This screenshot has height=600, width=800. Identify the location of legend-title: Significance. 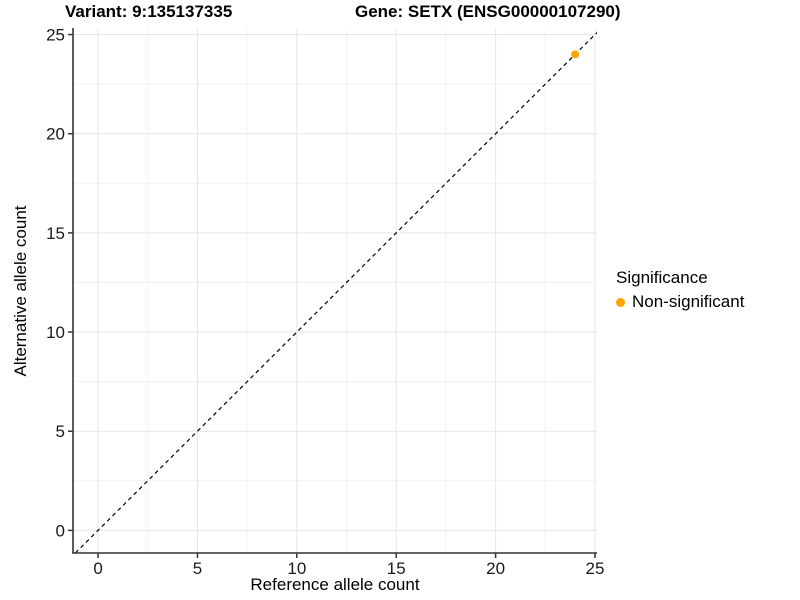
(662, 277).